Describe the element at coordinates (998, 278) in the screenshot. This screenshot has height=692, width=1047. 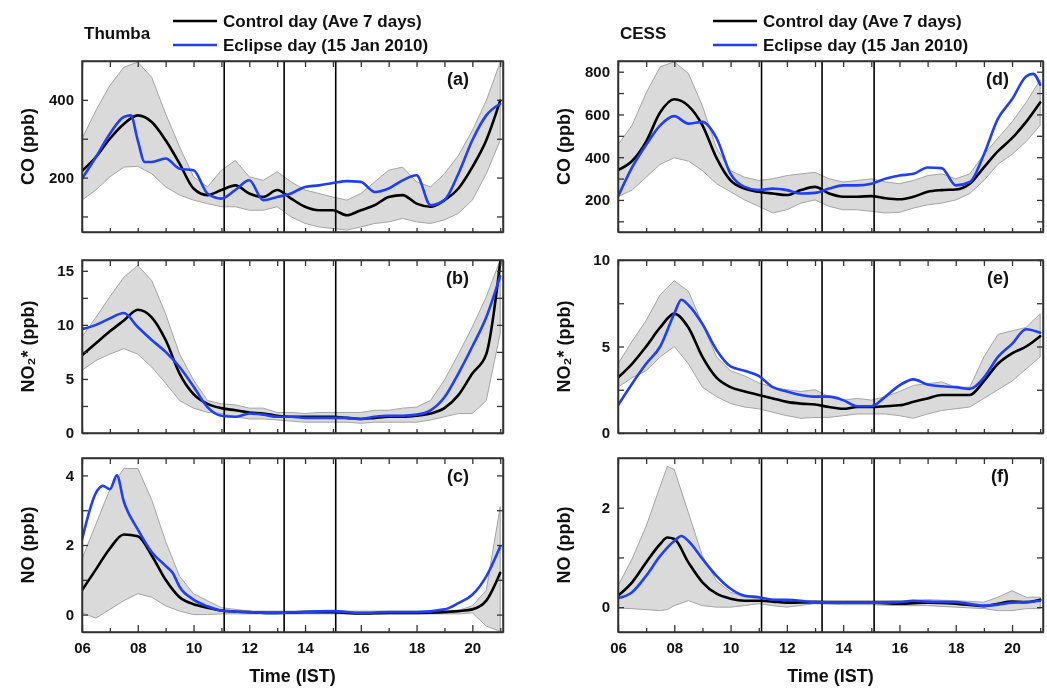
I see `annotation: (e)` at that location.